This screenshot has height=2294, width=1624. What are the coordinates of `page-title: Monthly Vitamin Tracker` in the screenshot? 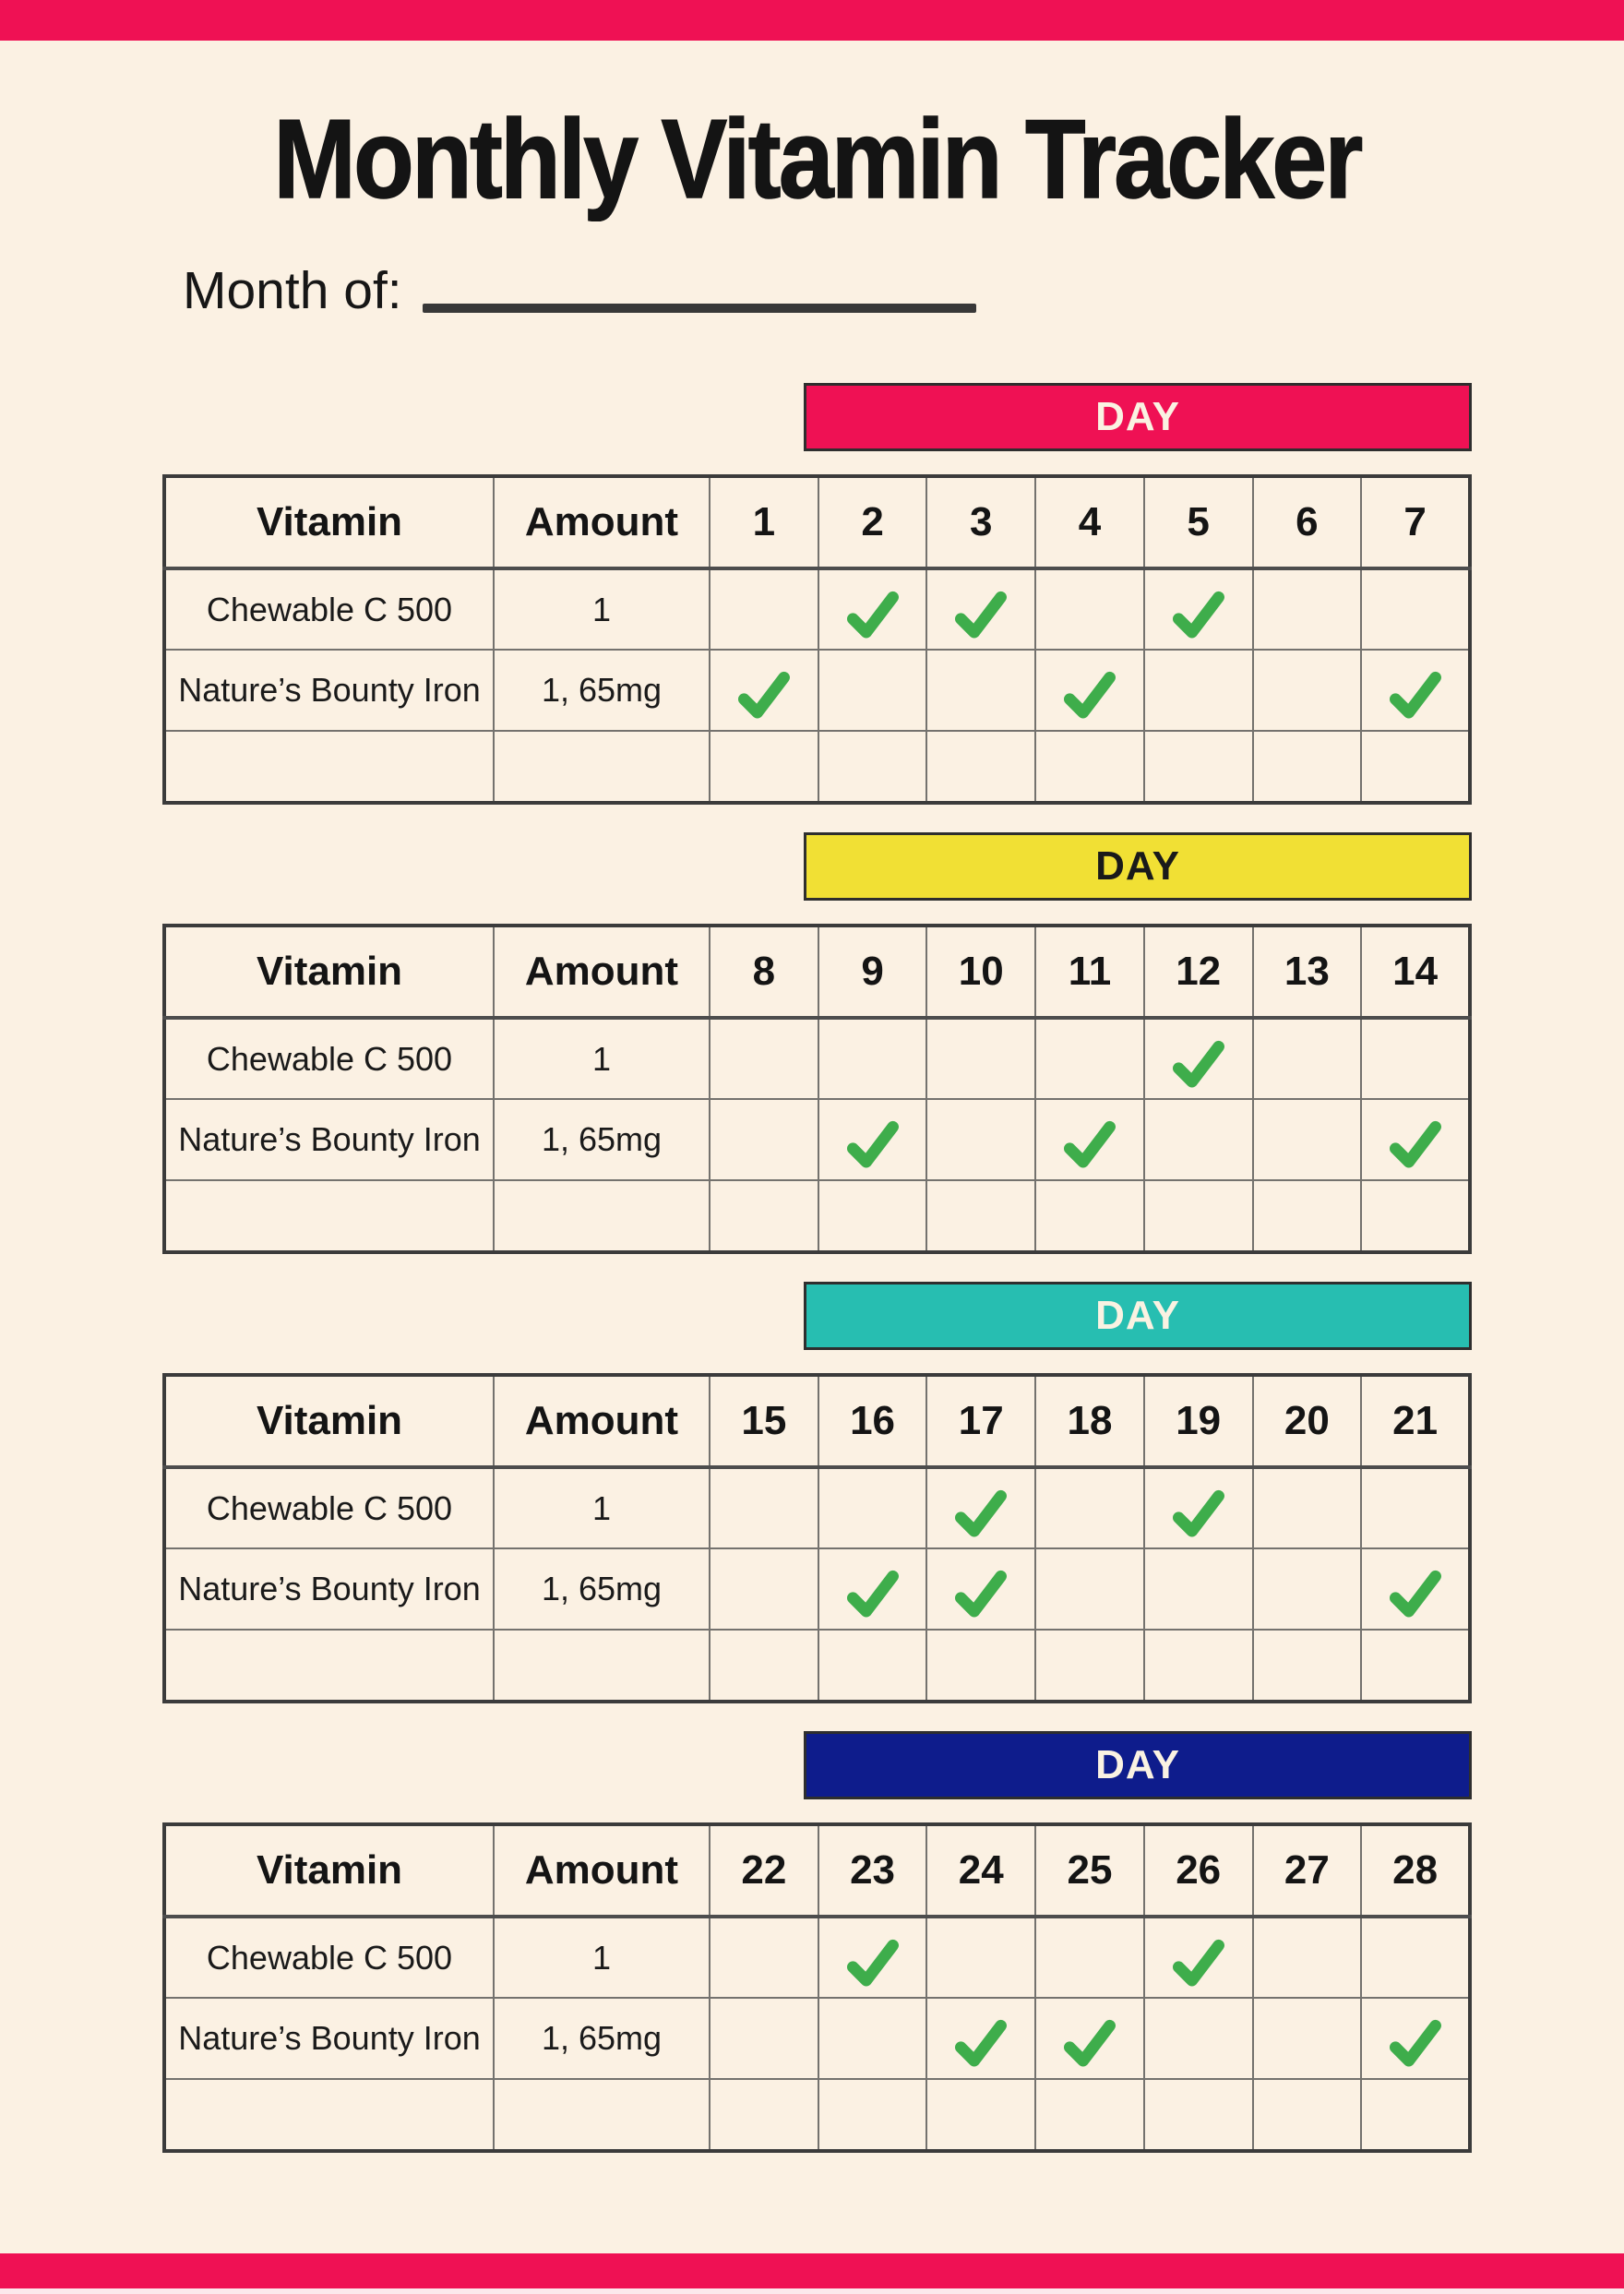 It's located at (818, 158).